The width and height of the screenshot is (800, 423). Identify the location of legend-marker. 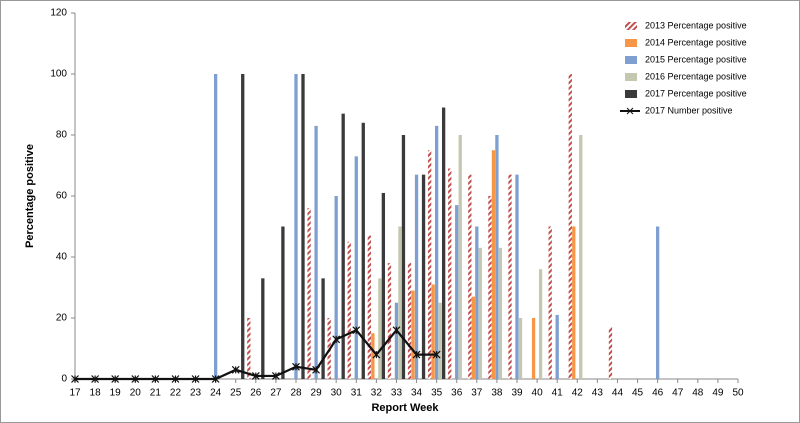
(630, 111).